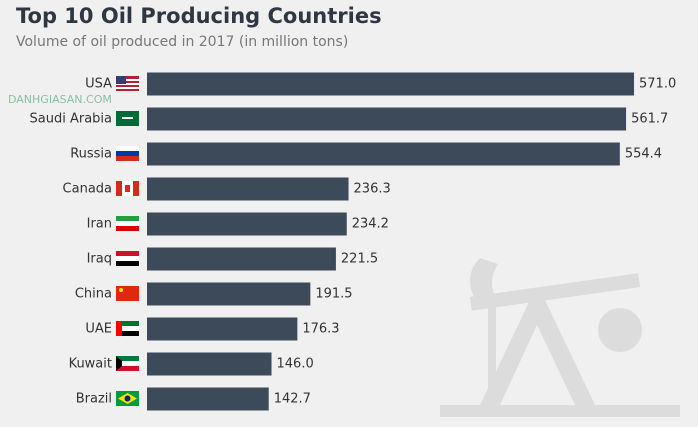 This screenshot has height=427, width=698. What do you see at coordinates (359, 259) in the screenshot?
I see `value-label: 221.5` at bounding box center [359, 259].